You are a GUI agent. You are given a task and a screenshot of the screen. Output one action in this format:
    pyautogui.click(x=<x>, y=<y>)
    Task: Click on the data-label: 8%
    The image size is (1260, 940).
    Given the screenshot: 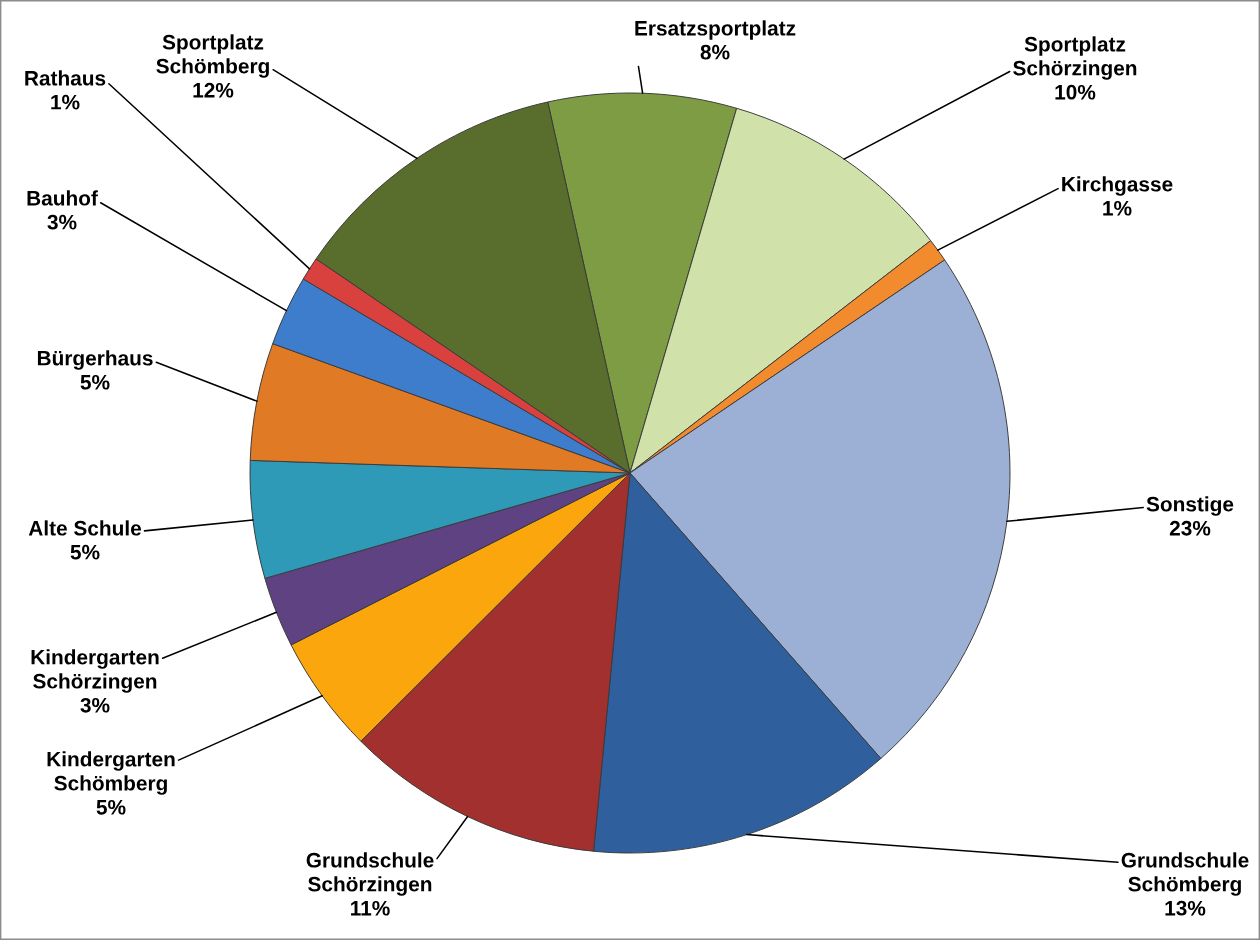 What is the action you would take?
    pyautogui.click(x=715, y=52)
    